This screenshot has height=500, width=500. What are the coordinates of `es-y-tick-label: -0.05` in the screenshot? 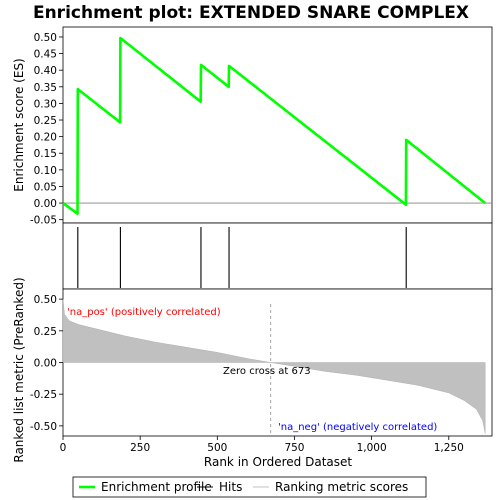 It's located at (43, 221).